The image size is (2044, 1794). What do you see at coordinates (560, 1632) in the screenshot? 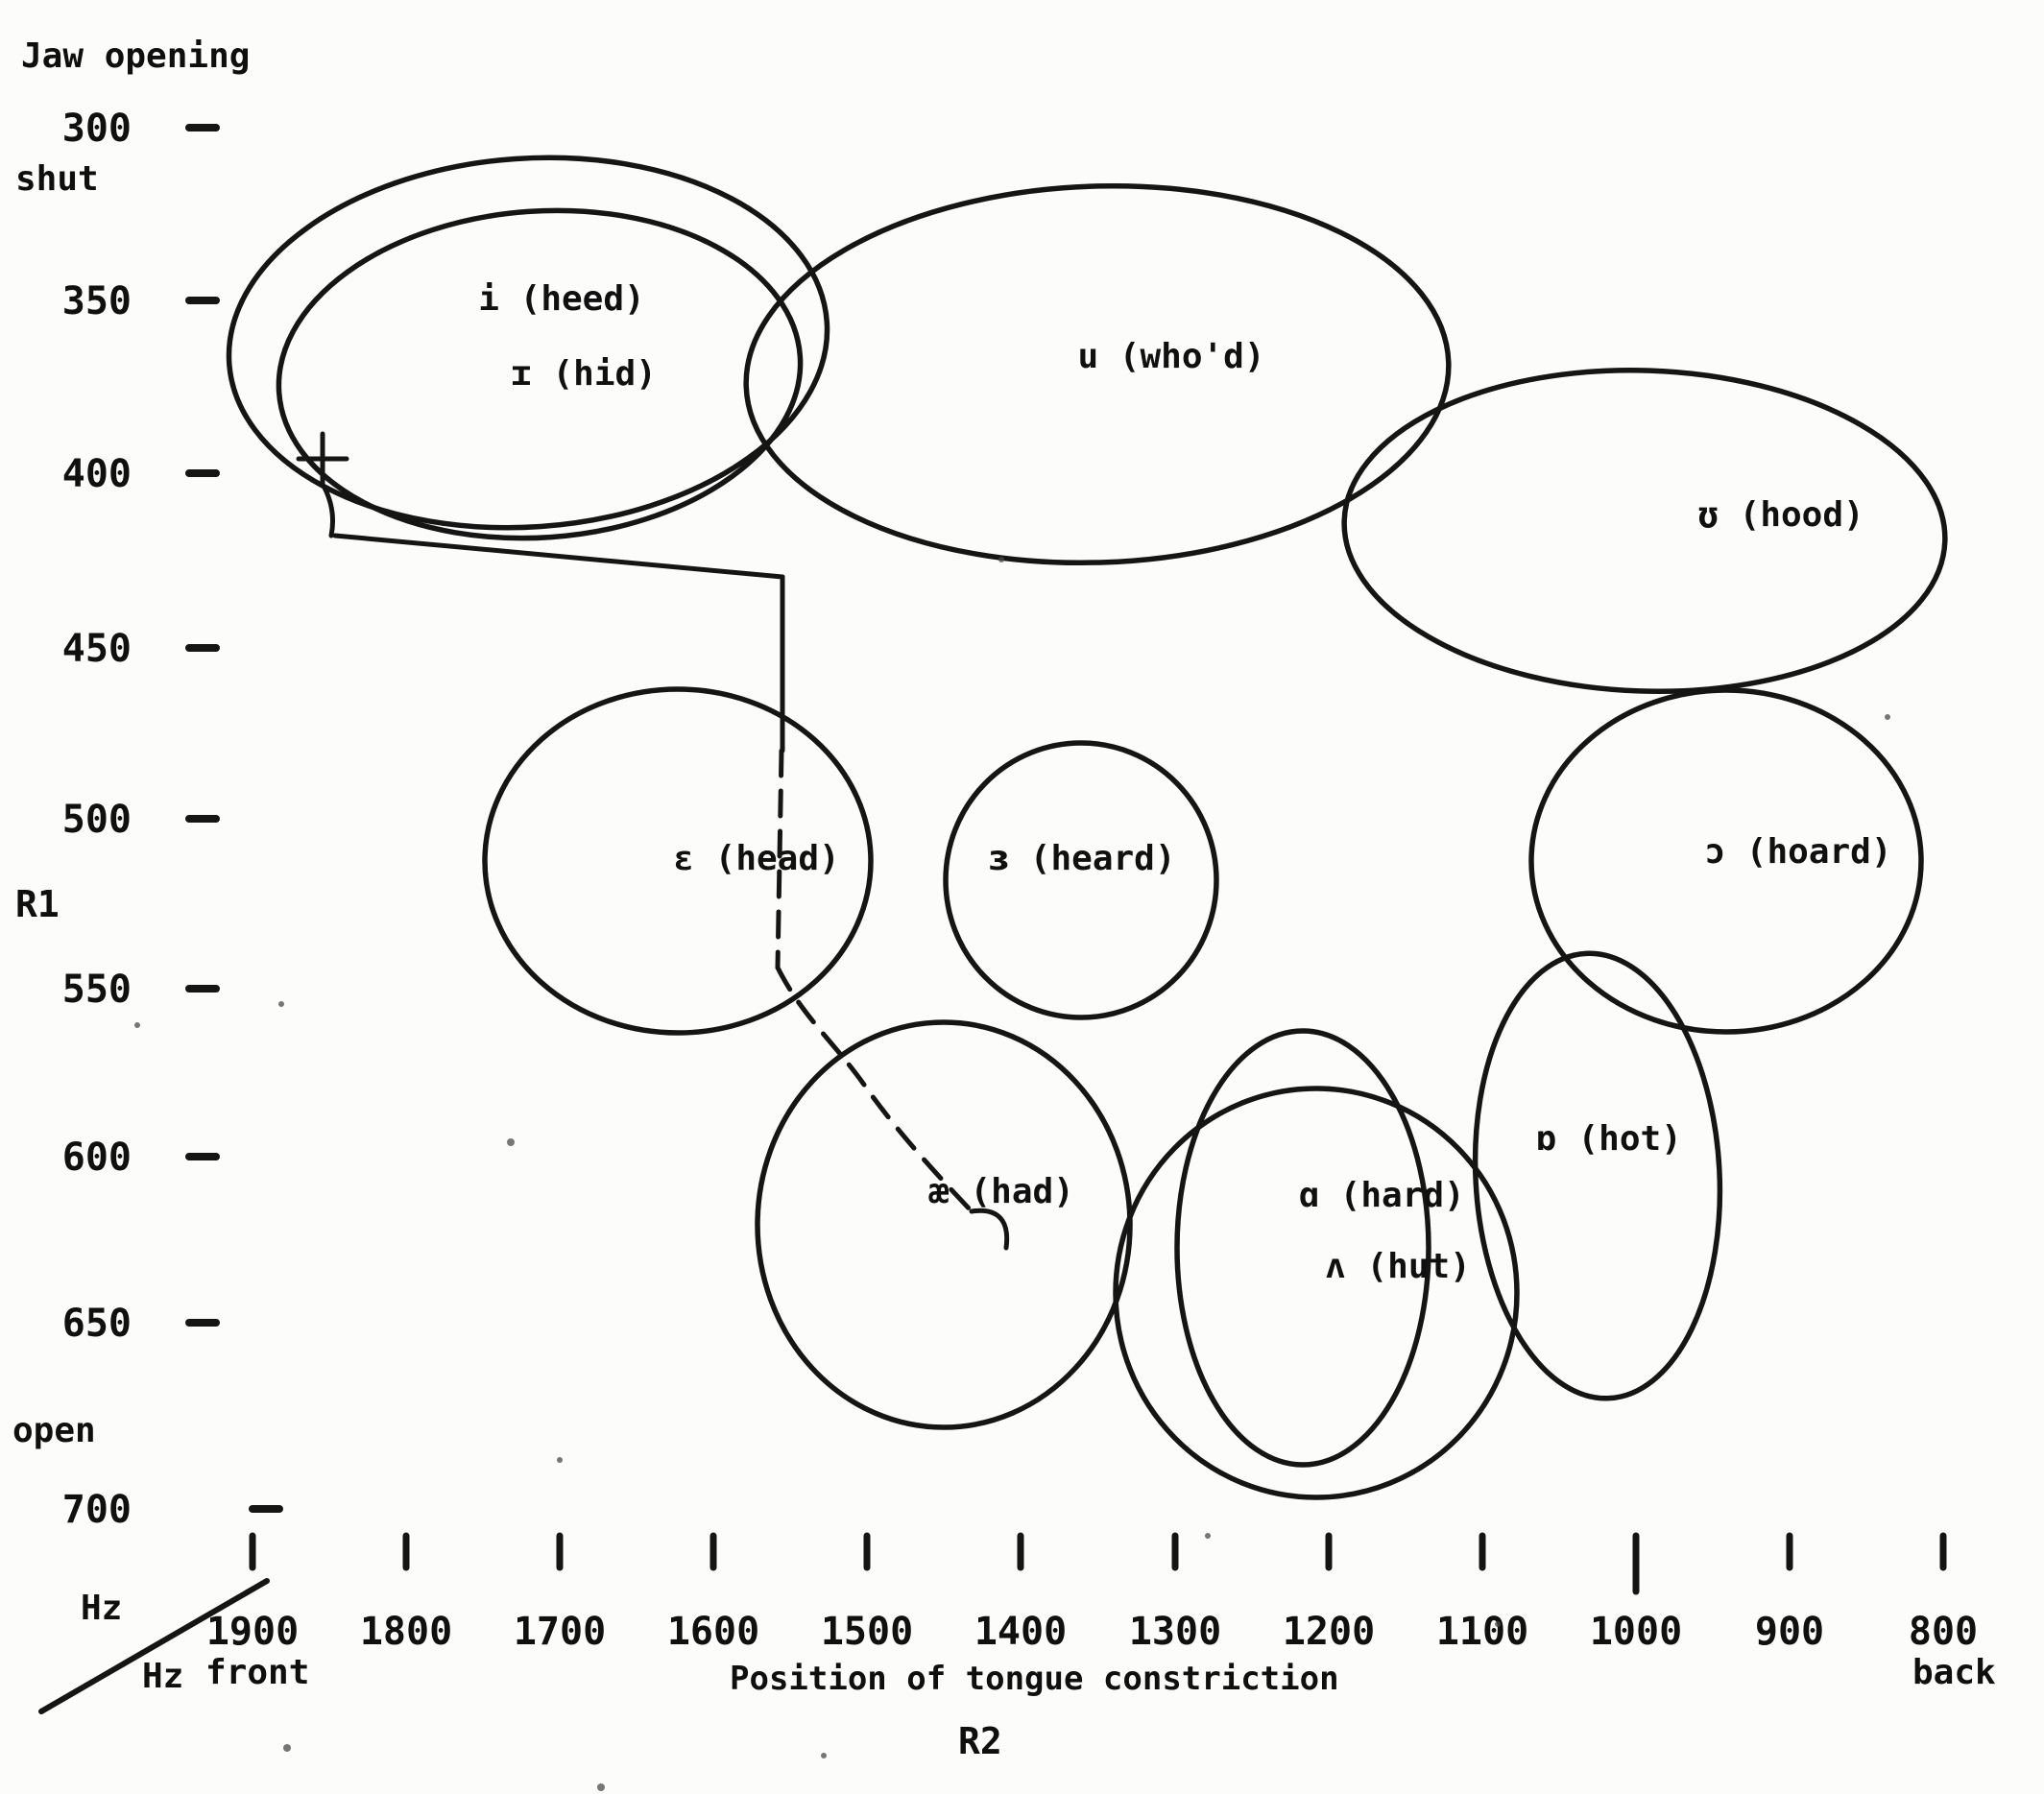
I see `x-tick-label-1700: 1700` at bounding box center [560, 1632].